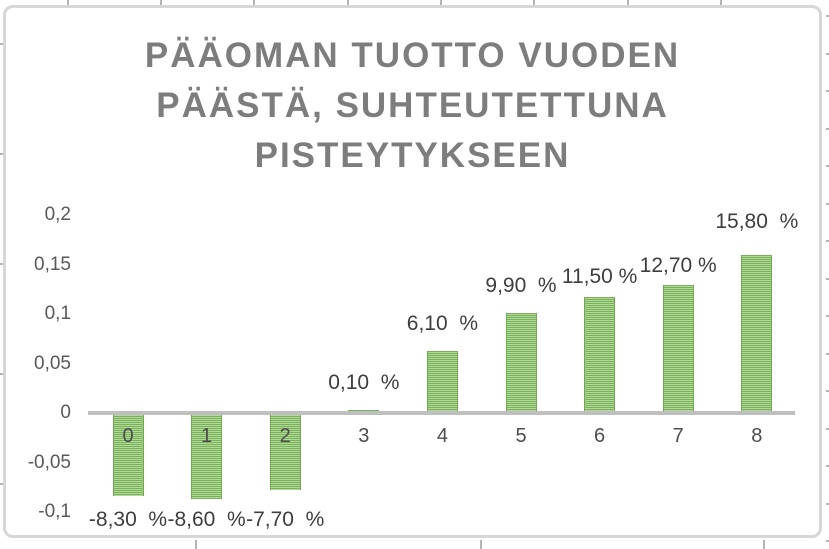  What do you see at coordinates (757, 436) in the screenshot?
I see `category-label-8: 8` at bounding box center [757, 436].